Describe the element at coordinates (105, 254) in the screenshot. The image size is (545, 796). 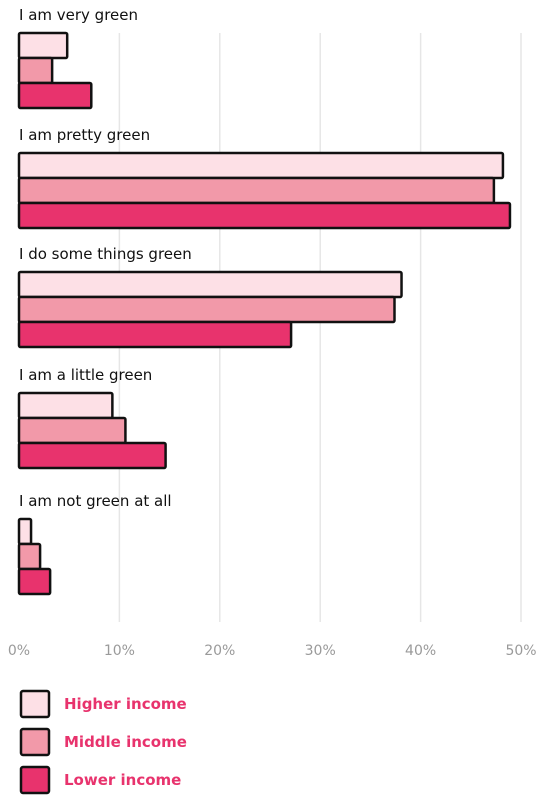
I see `category-label: I do some things green` at that location.